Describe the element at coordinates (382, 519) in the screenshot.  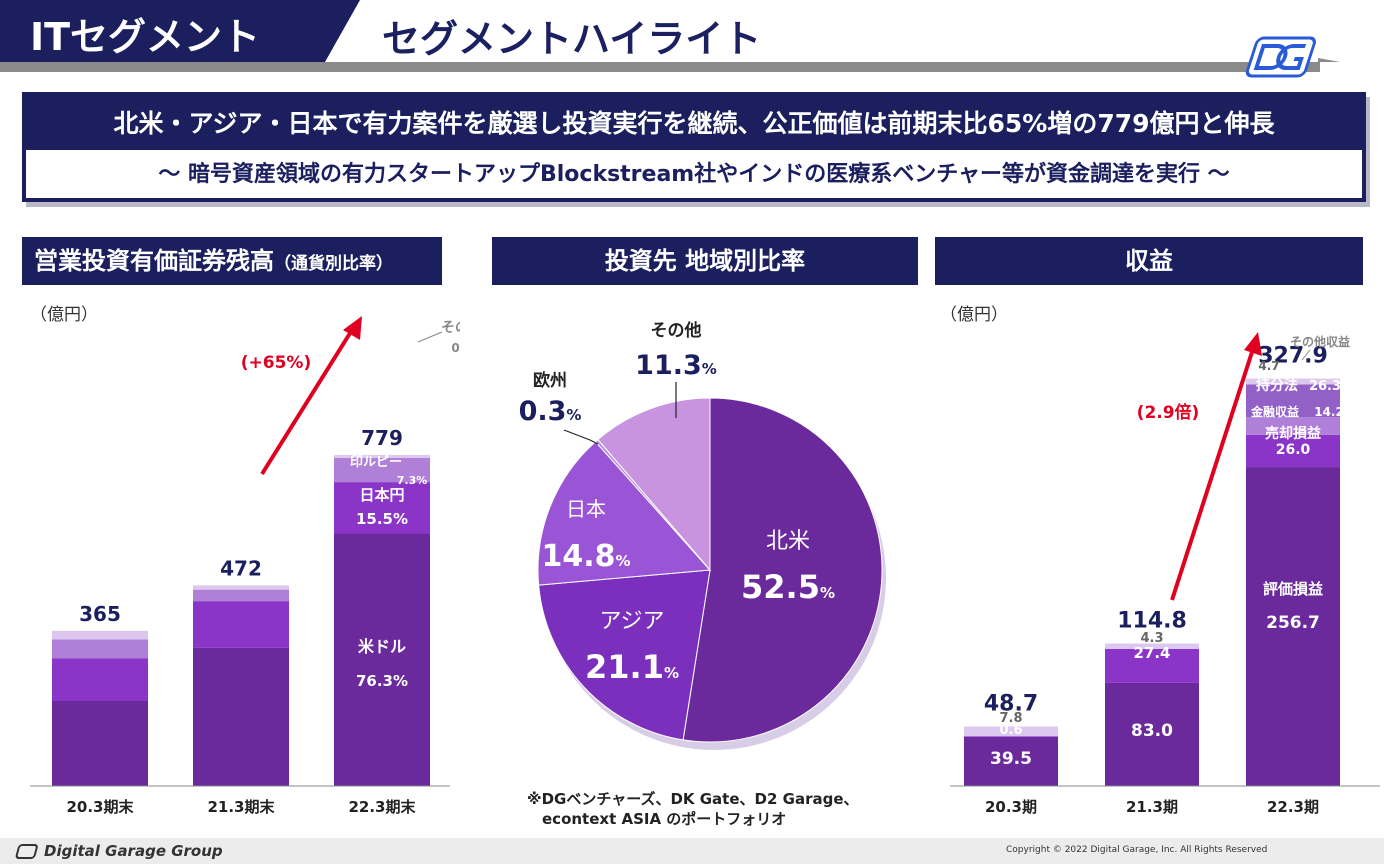
I see `segment-pct-jpy: 15.5%` at that location.